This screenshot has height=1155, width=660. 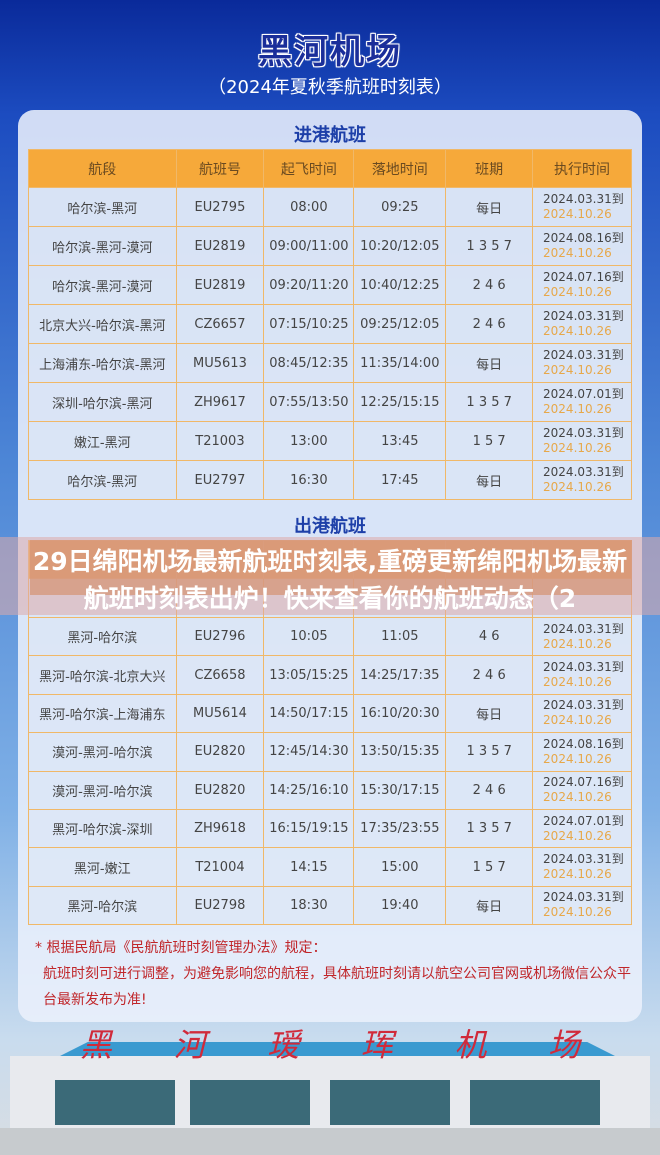 I want to click on cell: MU5613, so click(x=220, y=363).